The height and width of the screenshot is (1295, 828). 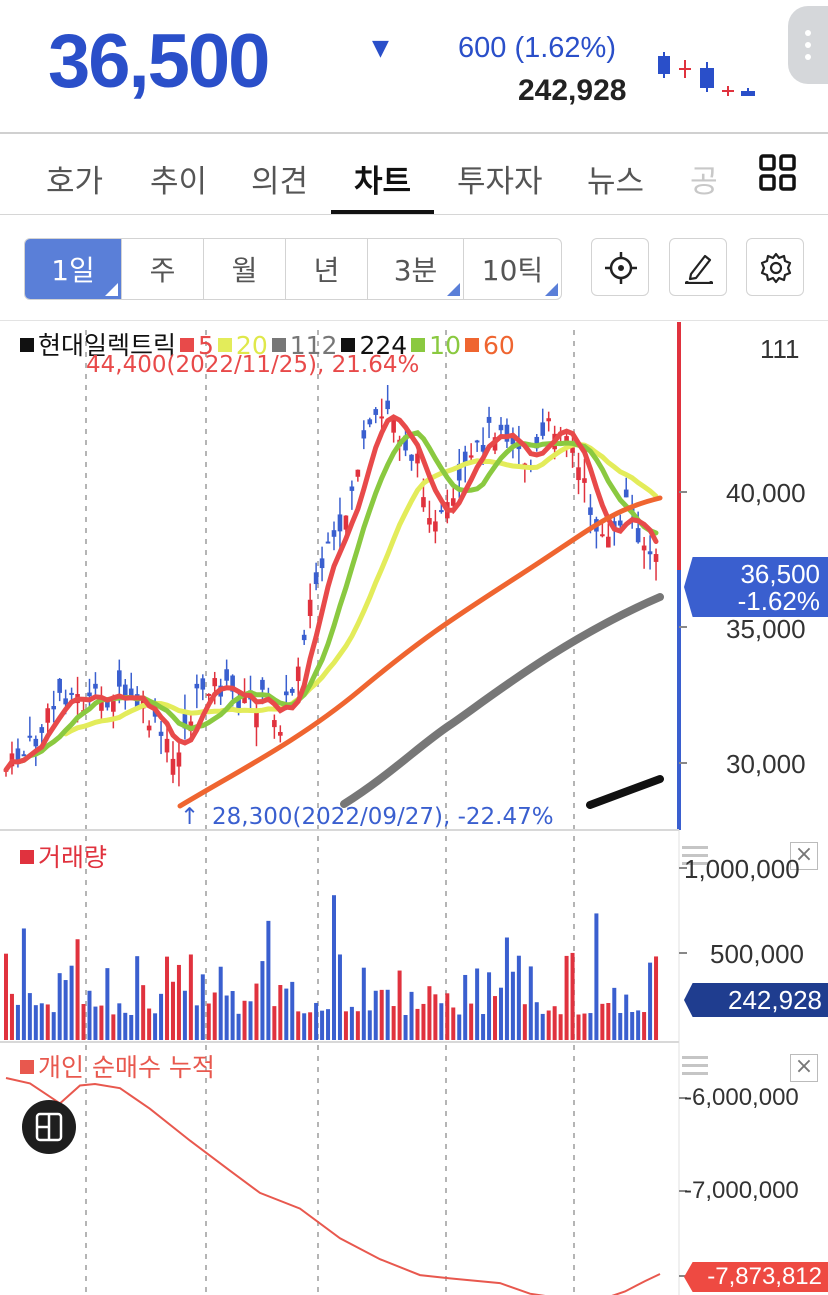 I want to click on tabs-divider, so click(x=414, y=214).